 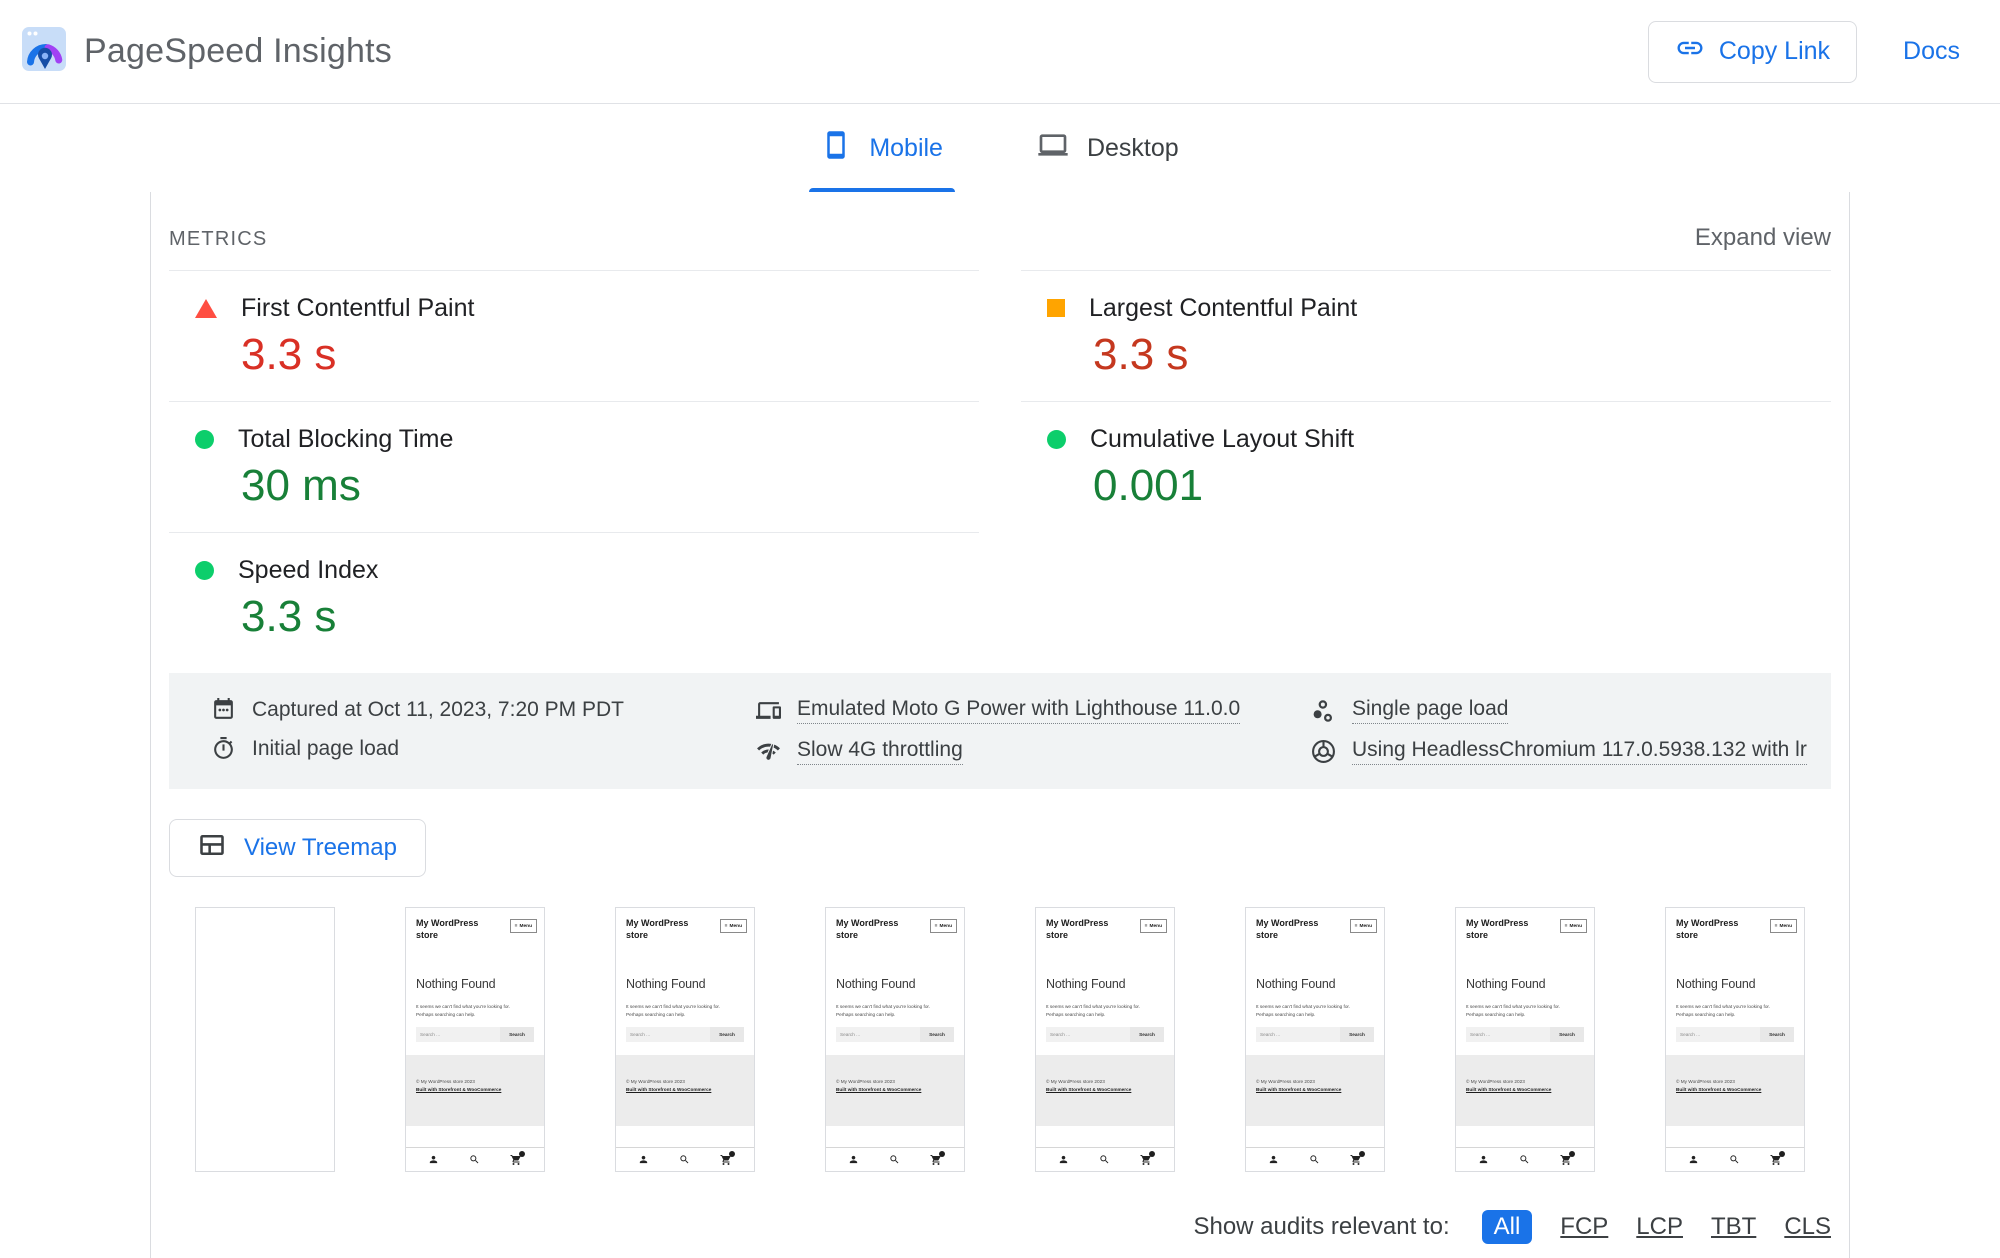 I want to click on audit-filter-cls: CLS, so click(x=1807, y=1226).